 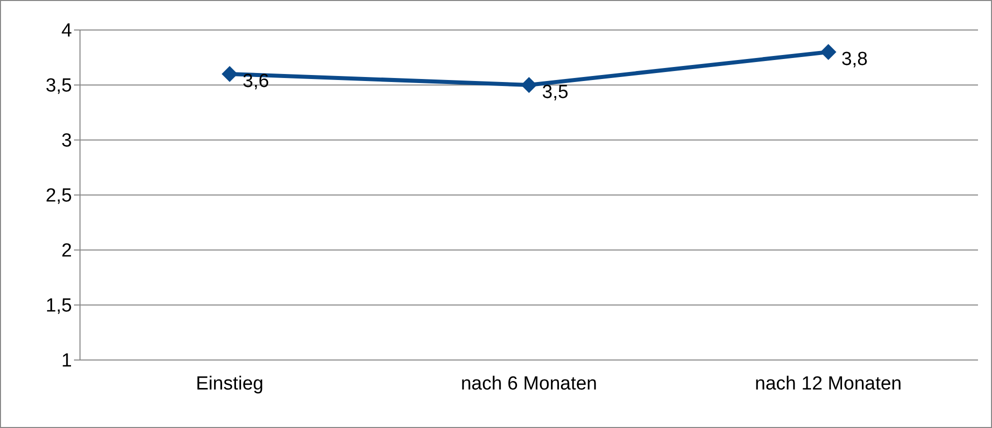 I want to click on y-tick-label: 3,5, so click(x=59, y=86).